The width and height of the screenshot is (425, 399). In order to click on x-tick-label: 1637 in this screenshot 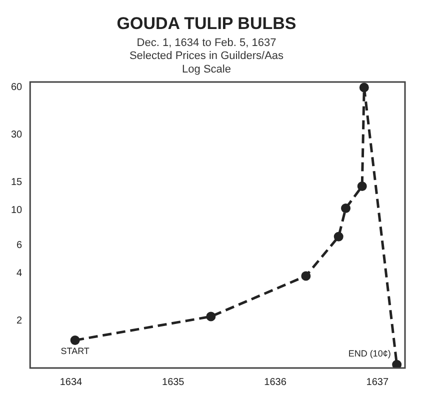, I will do `click(377, 382)`.